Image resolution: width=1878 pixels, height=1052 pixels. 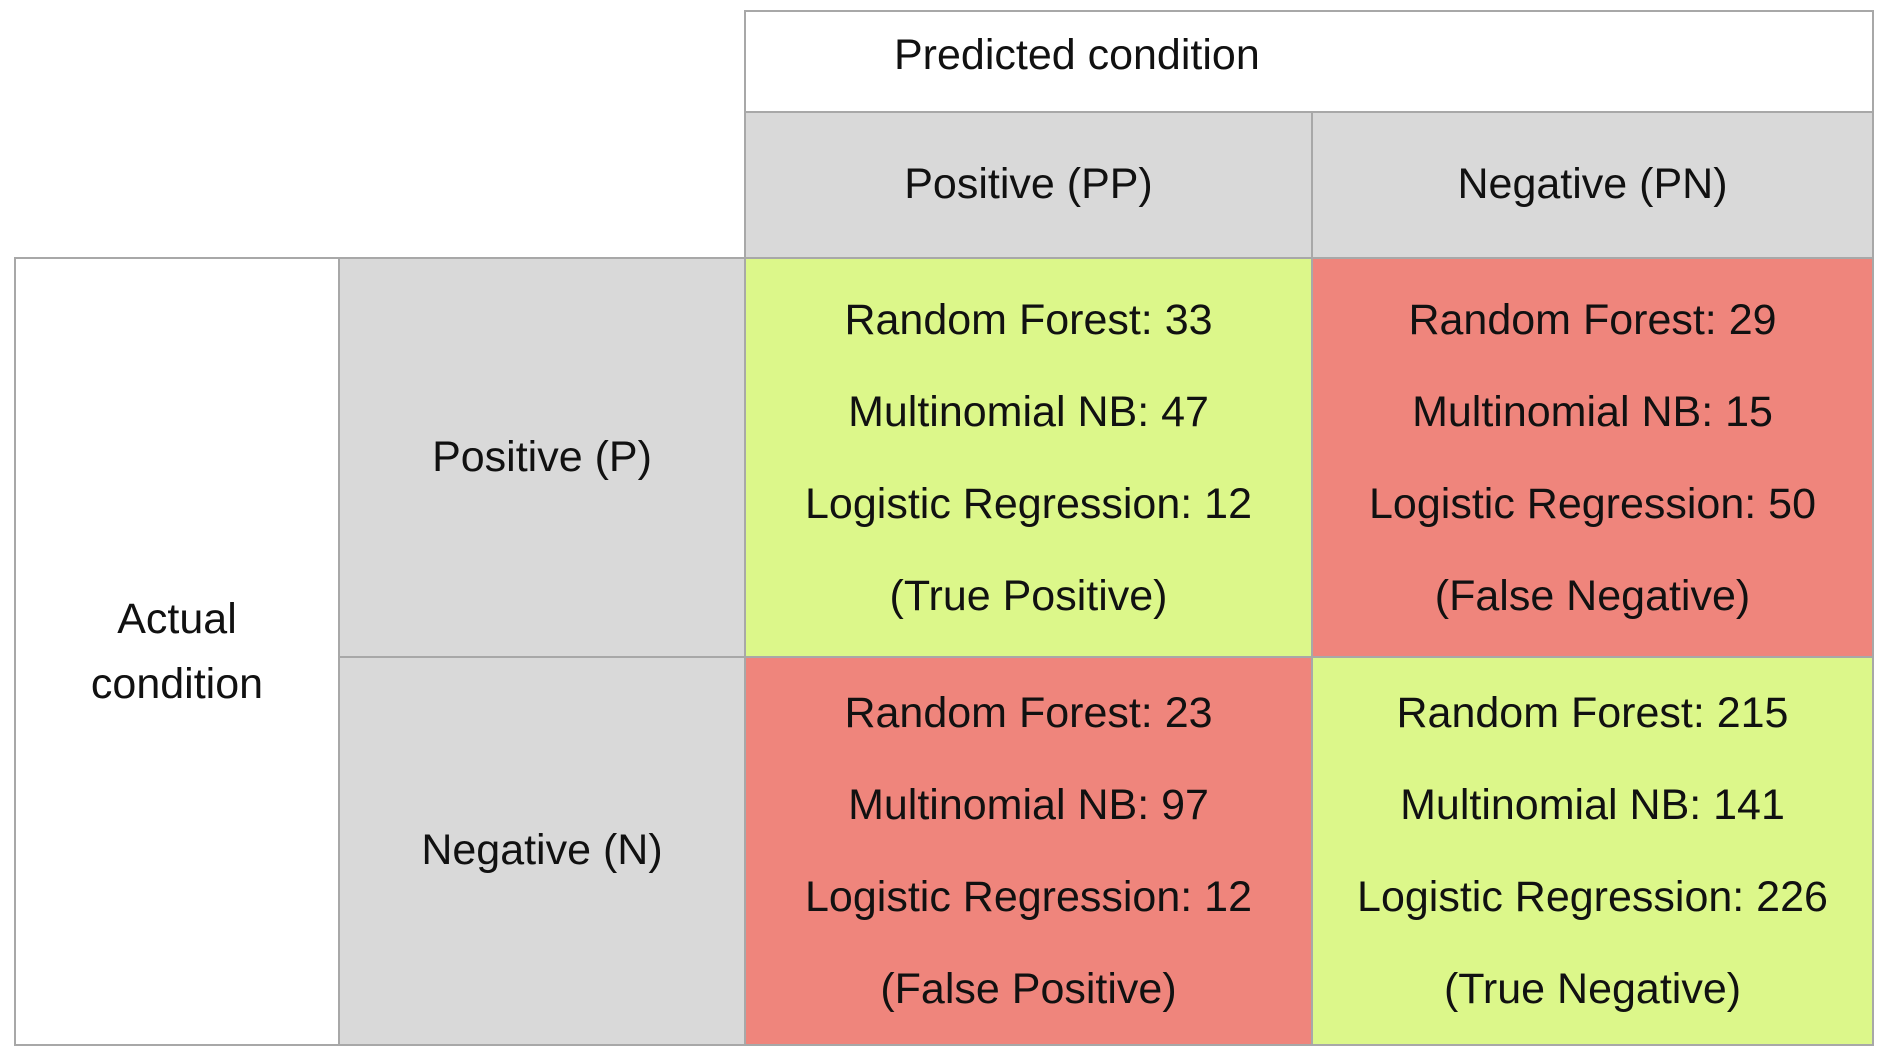 I want to click on predicted-negative-header: Negative (PN), so click(x=1592, y=185).